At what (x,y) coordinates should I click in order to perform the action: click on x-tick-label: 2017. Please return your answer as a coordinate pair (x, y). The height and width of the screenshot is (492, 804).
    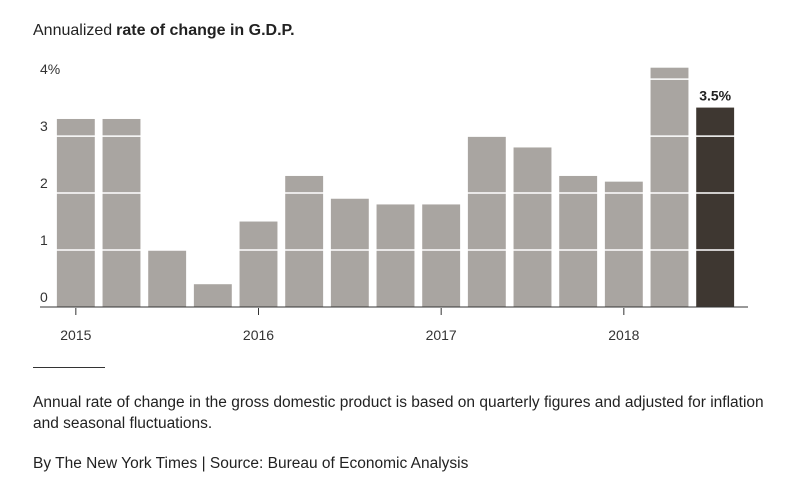
    Looking at the image, I should click on (441, 335).